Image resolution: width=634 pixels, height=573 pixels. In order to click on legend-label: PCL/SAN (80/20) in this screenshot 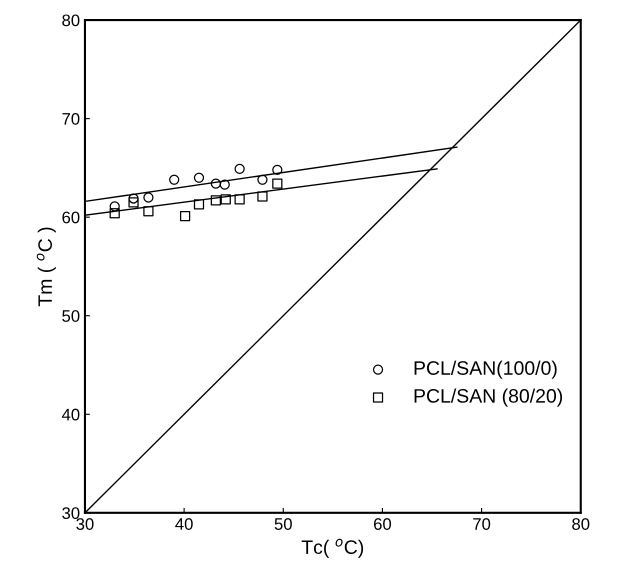, I will do `click(488, 397)`.